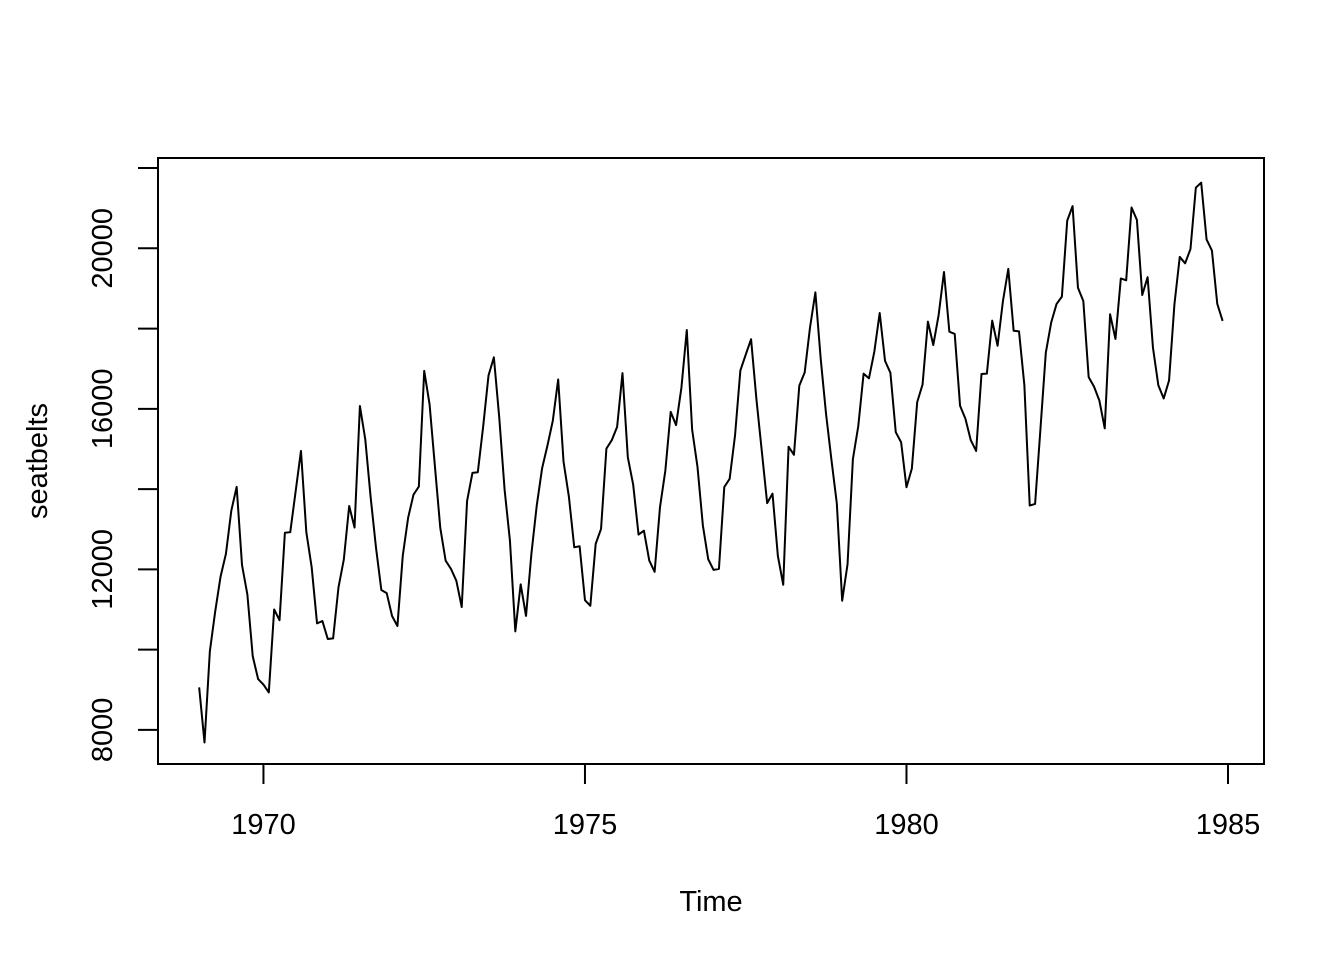 The image size is (1344, 960). Describe the element at coordinates (103, 569) in the screenshot. I see `y-tick-label-12000: 12000` at that location.